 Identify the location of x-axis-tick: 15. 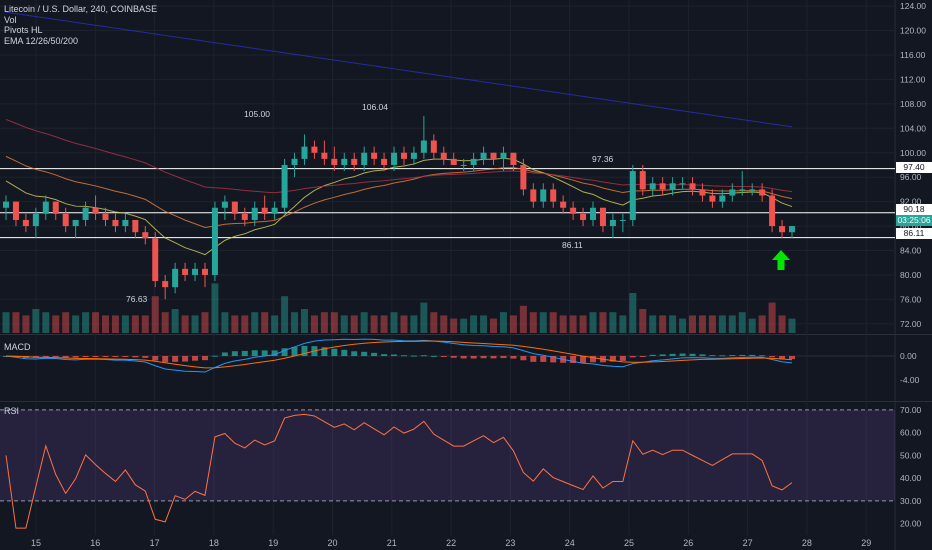
(36, 543).